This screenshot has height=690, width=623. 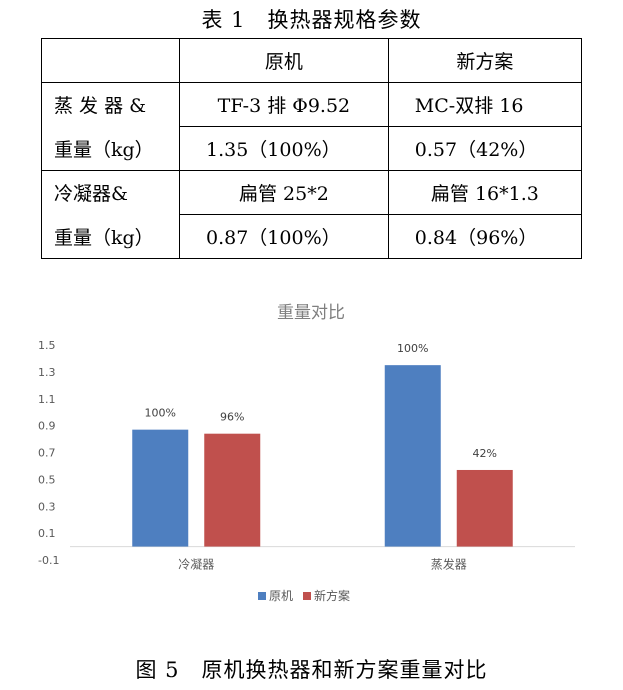 I want to click on cell-condenser-orig-spec: 扁管 25*2, so click(x=284, y=192).